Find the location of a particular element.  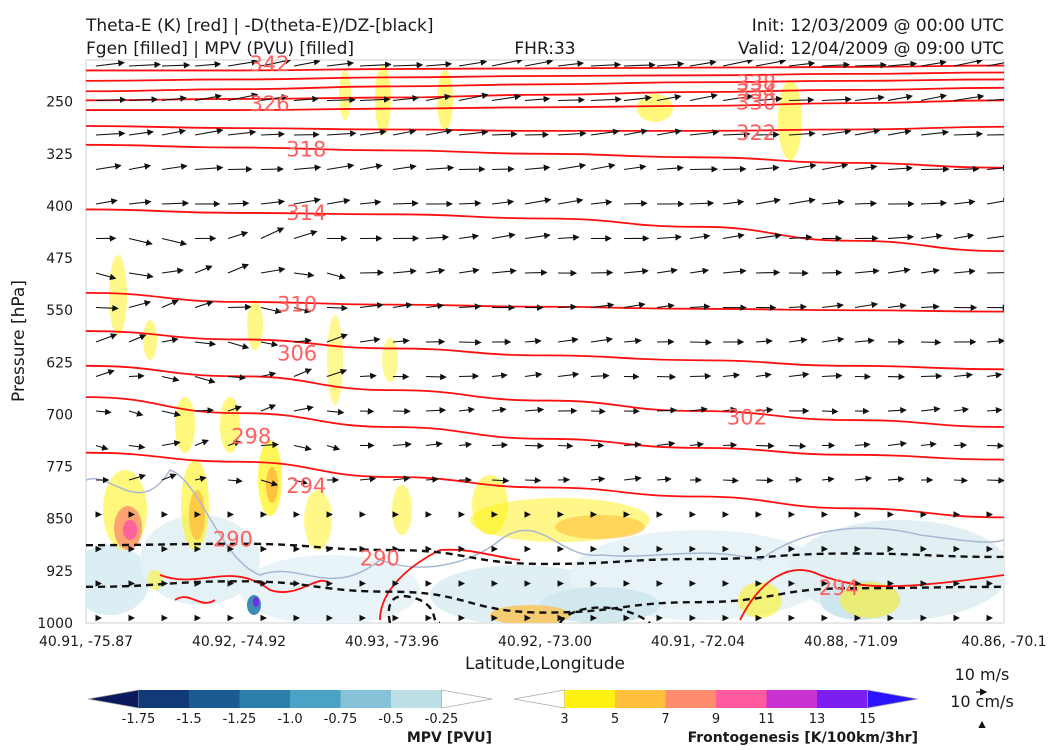

y-tick-label: 400 is located at coordinates (59, 207).